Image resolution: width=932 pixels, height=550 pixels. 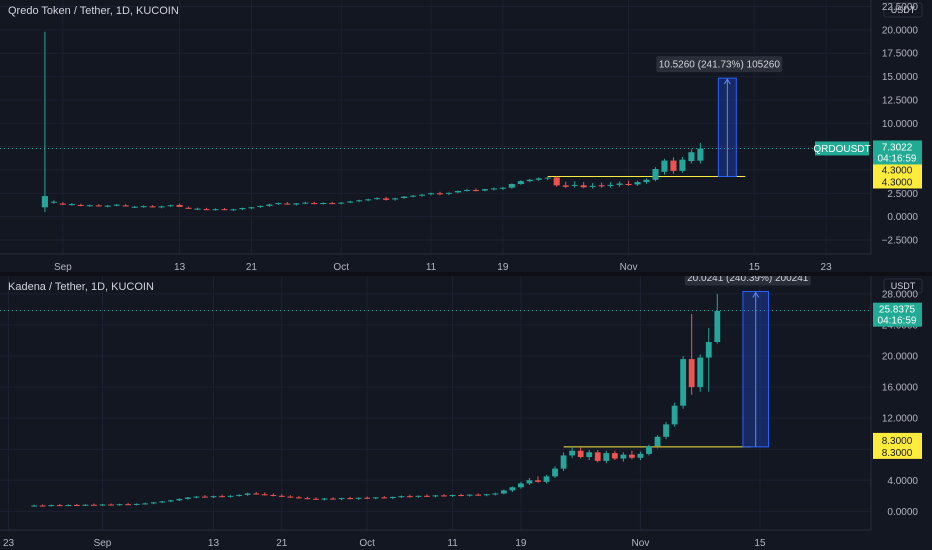 I want to click on chart-title: Kadena / Tether, 1D, KUCOIN, so click(x=81, y=287).